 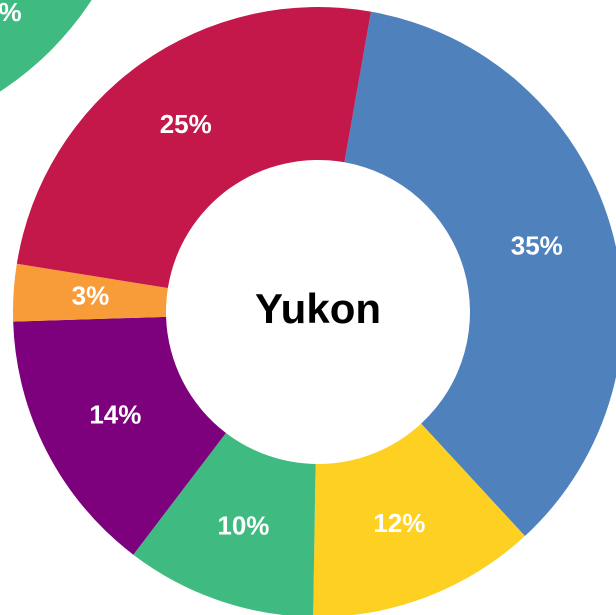 I want to click on data-label: 10%, so click(x=243, y=525).